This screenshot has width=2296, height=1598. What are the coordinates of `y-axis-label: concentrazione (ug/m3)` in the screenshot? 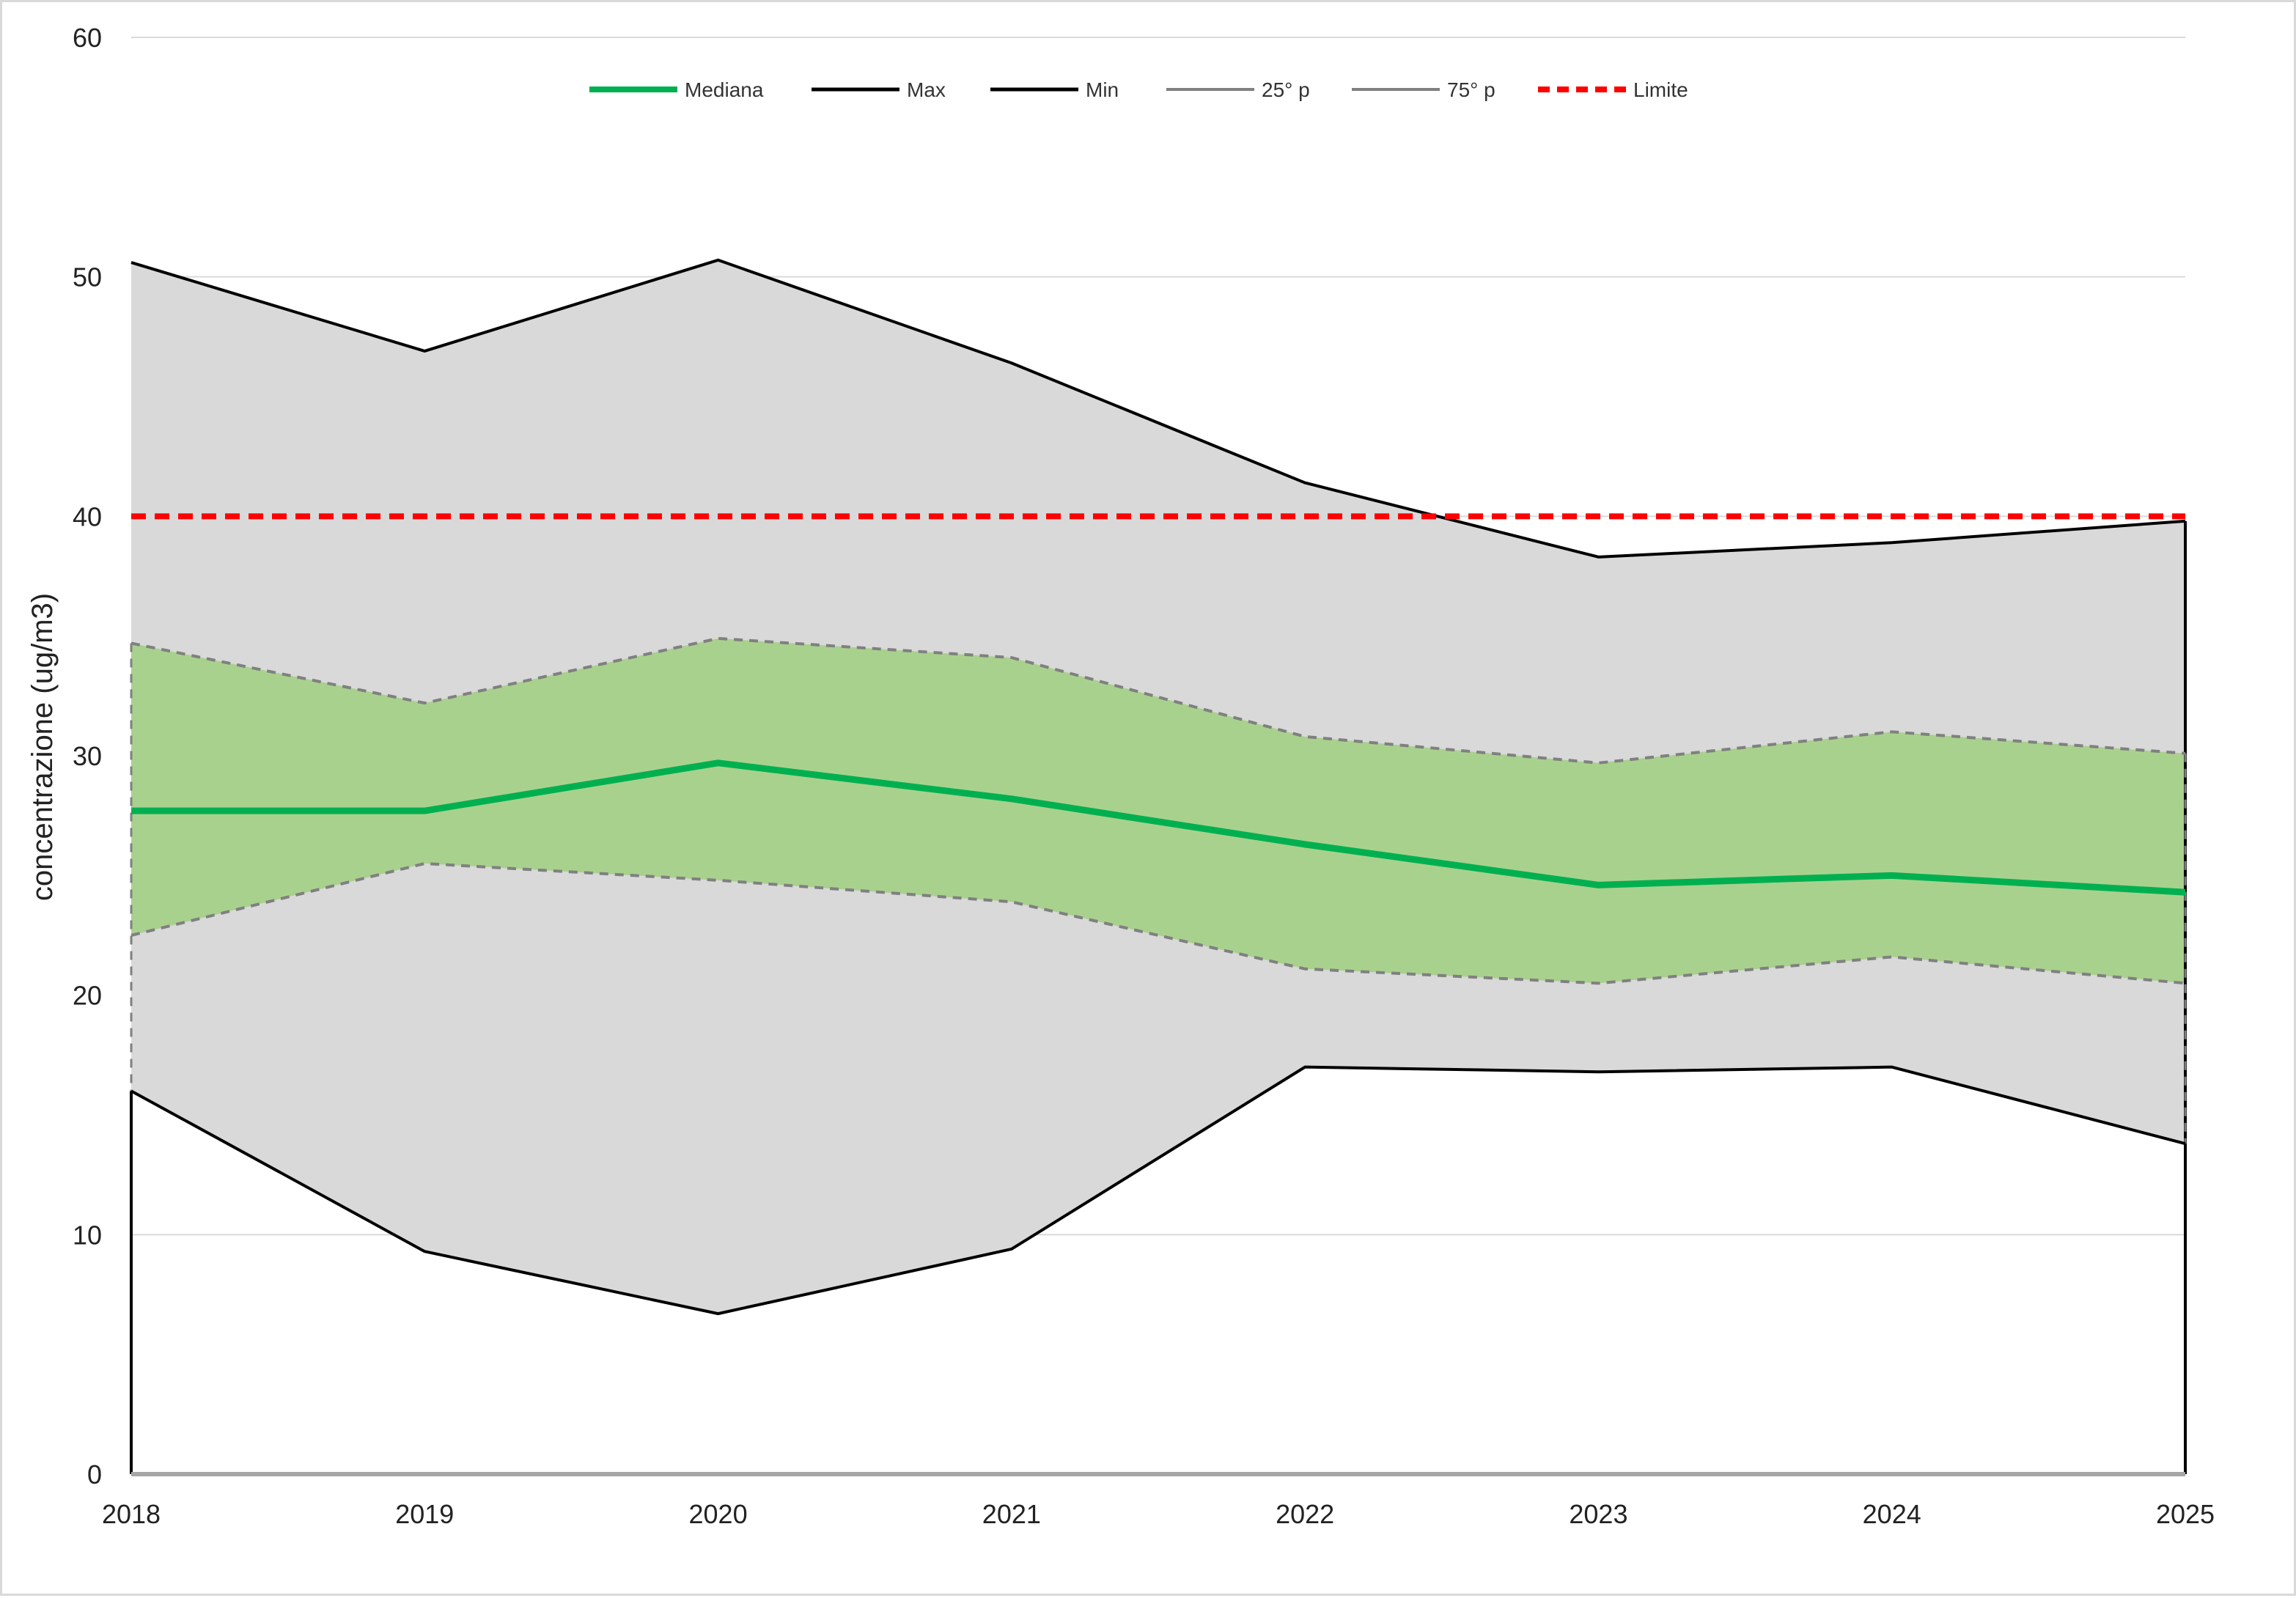 It's located at (42, 747).